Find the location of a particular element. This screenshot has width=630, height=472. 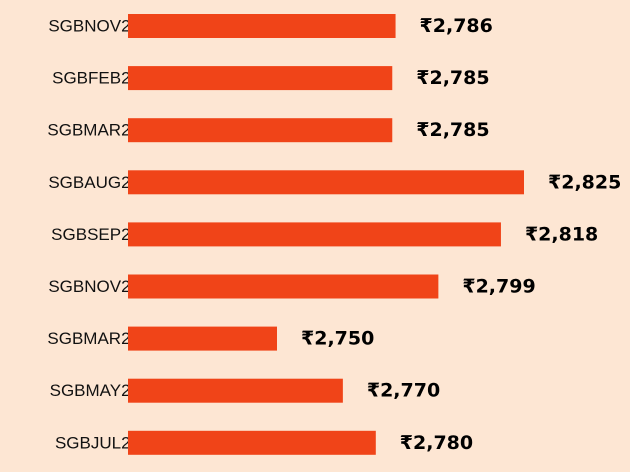

value-label: ₹2,825 is located at coordinates (584, 182).